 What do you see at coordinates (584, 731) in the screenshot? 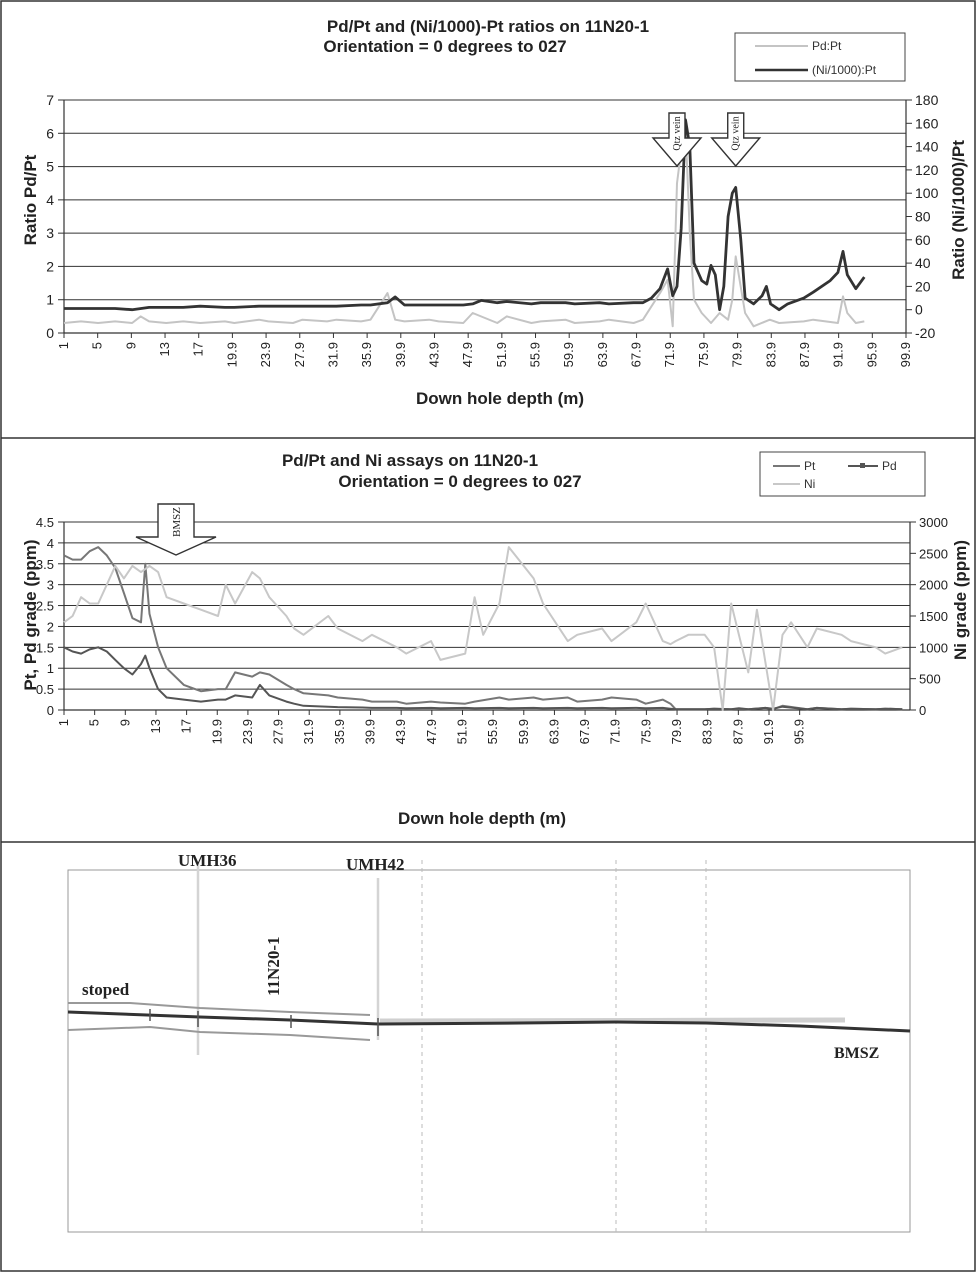
I see `chart2-xtick-label: 67.9` at bounding box center [584, 731].